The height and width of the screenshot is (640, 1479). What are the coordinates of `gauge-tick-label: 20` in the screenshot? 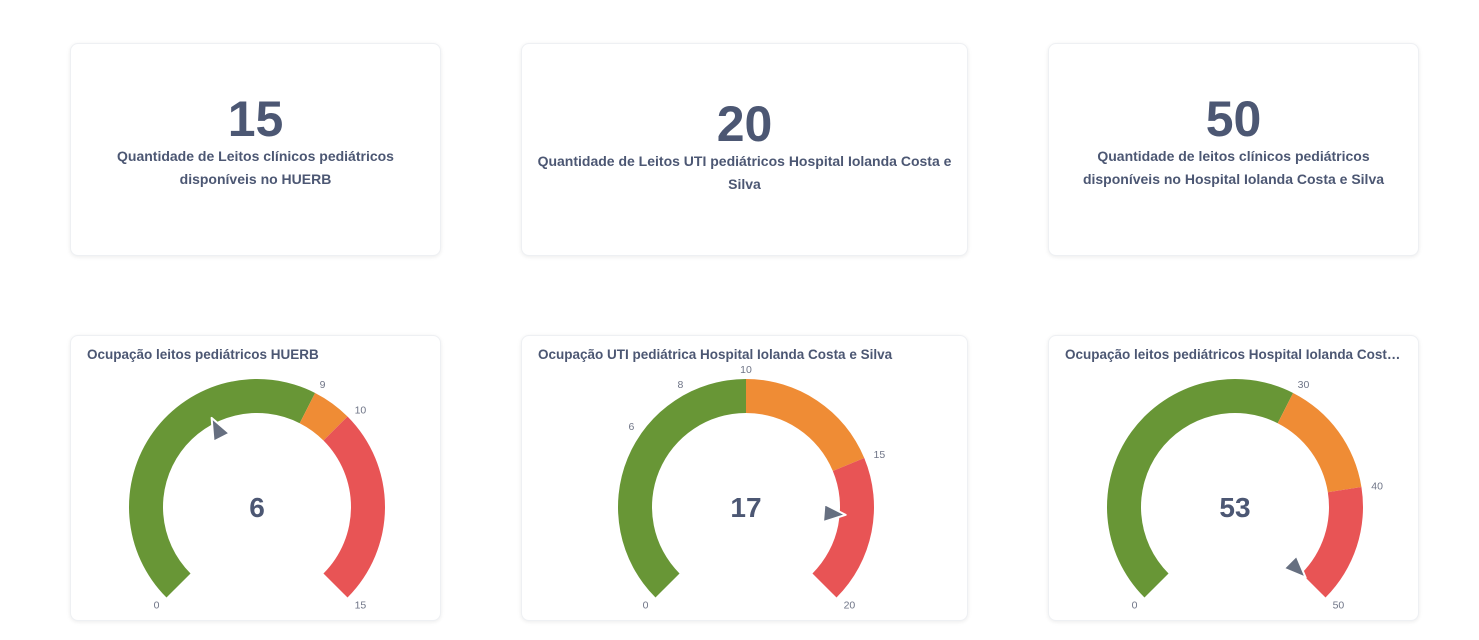 It's located at (850, 606).